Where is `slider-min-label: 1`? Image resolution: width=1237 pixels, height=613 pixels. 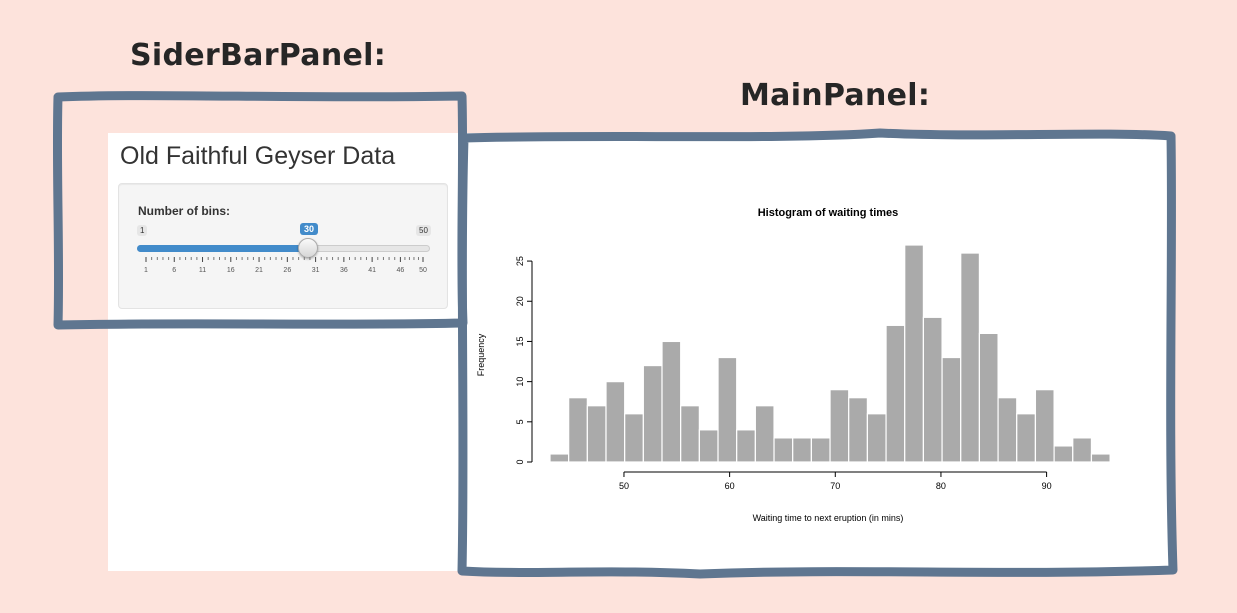 slider-min-label: 1 is located at coordinates (142, 230).